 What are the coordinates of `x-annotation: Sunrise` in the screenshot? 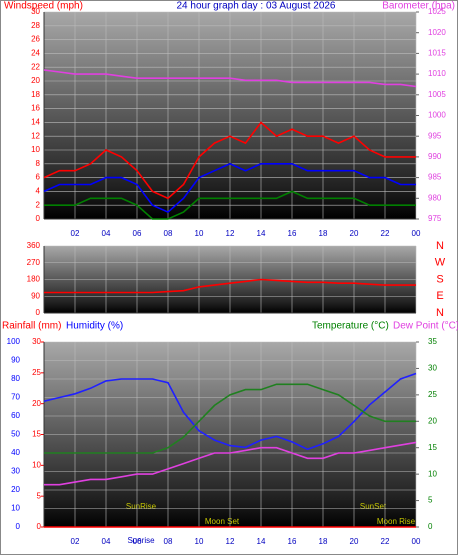 It's located at (141, 540).